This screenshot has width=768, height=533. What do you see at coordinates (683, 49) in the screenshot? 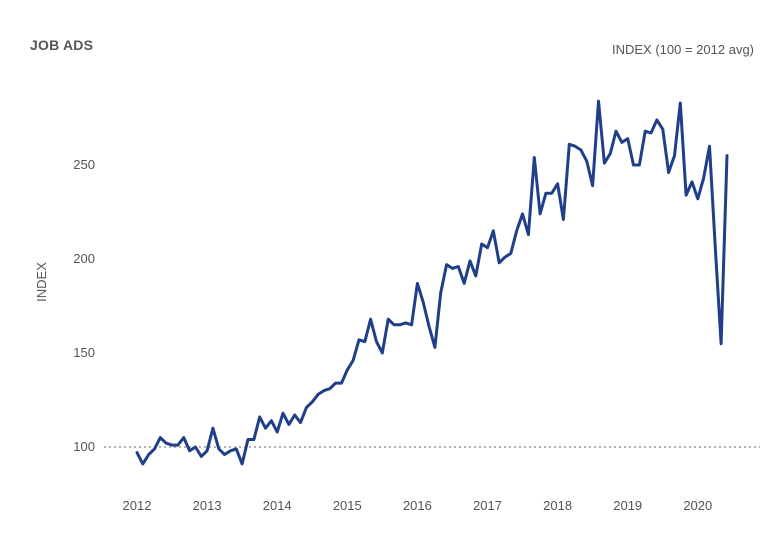
I see `units-label: INDEX (100 = 2012 avg)` at bounding box center [683, 49].